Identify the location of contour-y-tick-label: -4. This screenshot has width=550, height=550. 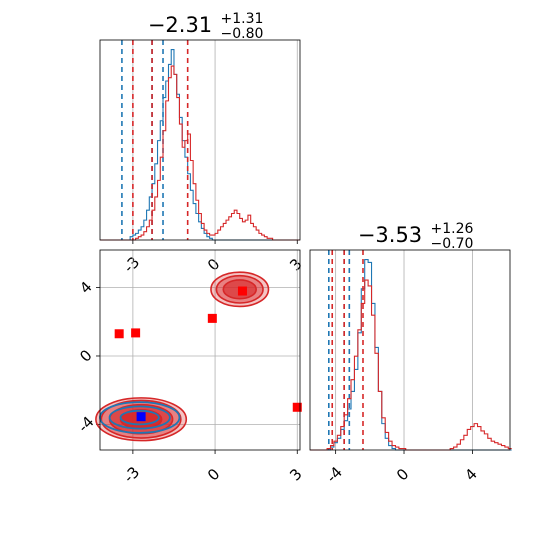
(85, 424).